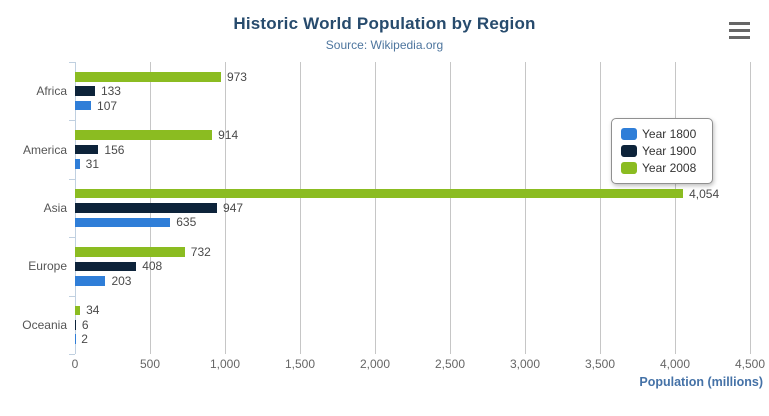  I want to click on value-label-year-2008-asia: 4,054, so click(704, 193).